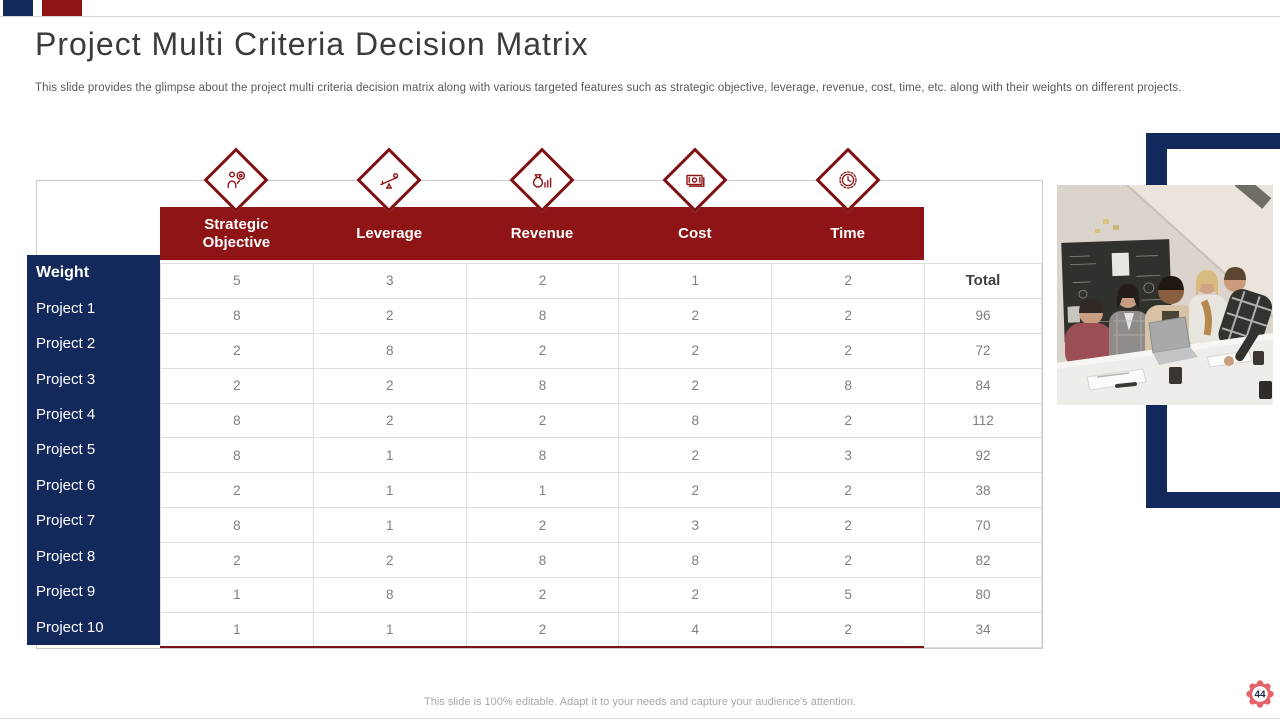 The height and width of the screenshot is (720, 1280). I want to click on decor-frame-bottom, so click(1213, 500).